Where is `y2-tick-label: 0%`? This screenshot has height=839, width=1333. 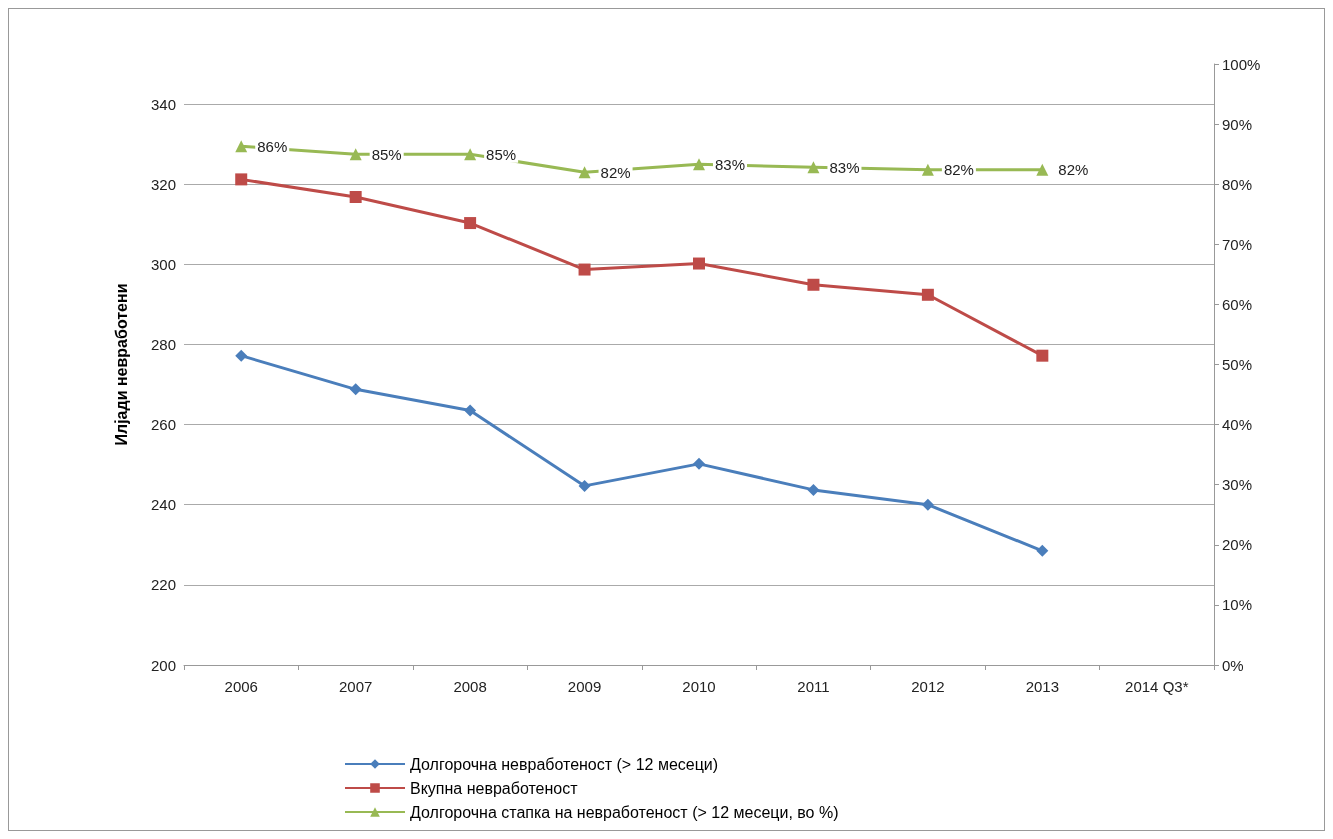 y2-tick-label: 0% is located at coordinates (1233, 665).